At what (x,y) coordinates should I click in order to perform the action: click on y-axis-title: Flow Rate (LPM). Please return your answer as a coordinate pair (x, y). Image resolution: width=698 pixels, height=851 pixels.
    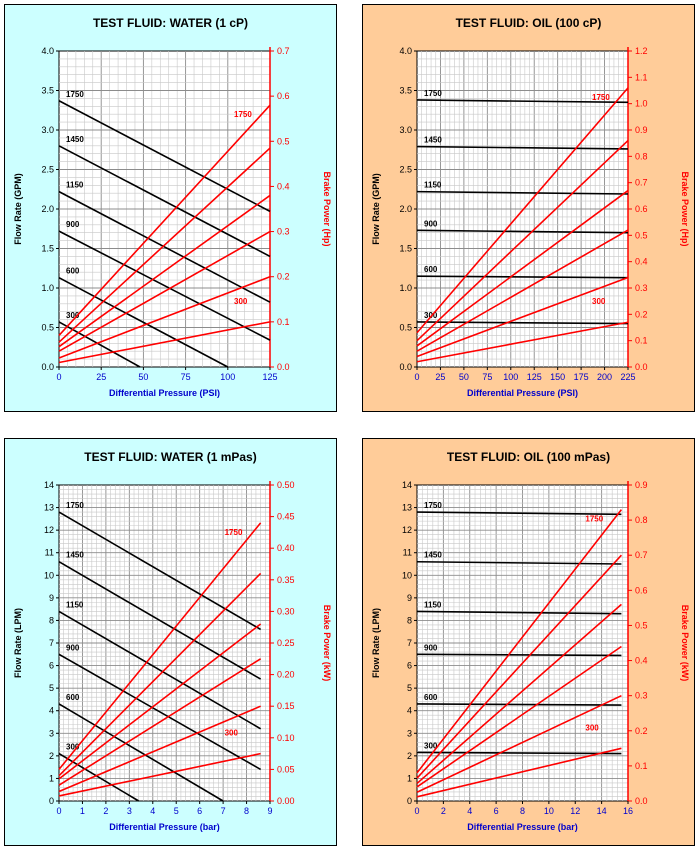
    Looking at the image, I should click on (376, 643).